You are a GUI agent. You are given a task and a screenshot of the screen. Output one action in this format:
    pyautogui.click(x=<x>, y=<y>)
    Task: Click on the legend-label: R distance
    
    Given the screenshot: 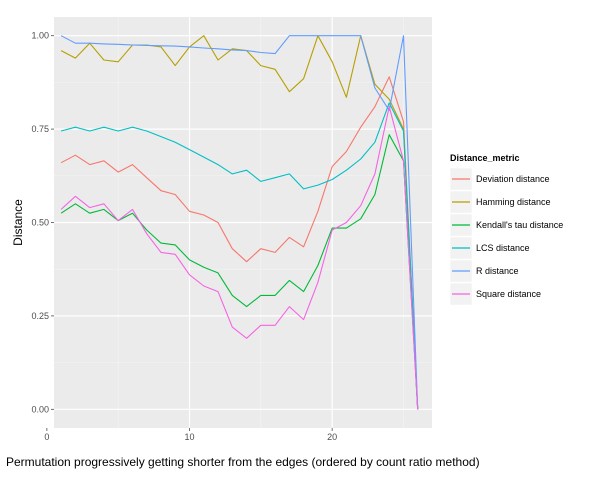 What is the action you would take?
    pyautogui.click(x=497, y=271)
    